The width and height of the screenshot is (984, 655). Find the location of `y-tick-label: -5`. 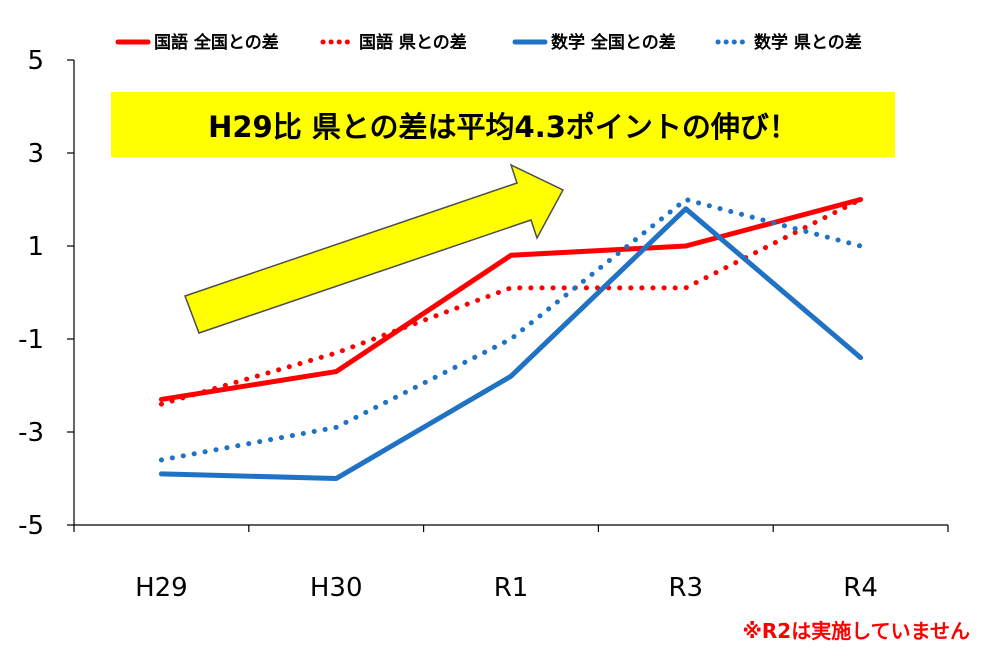

y-tick-label: -5 is located at coordinates (31, 526).